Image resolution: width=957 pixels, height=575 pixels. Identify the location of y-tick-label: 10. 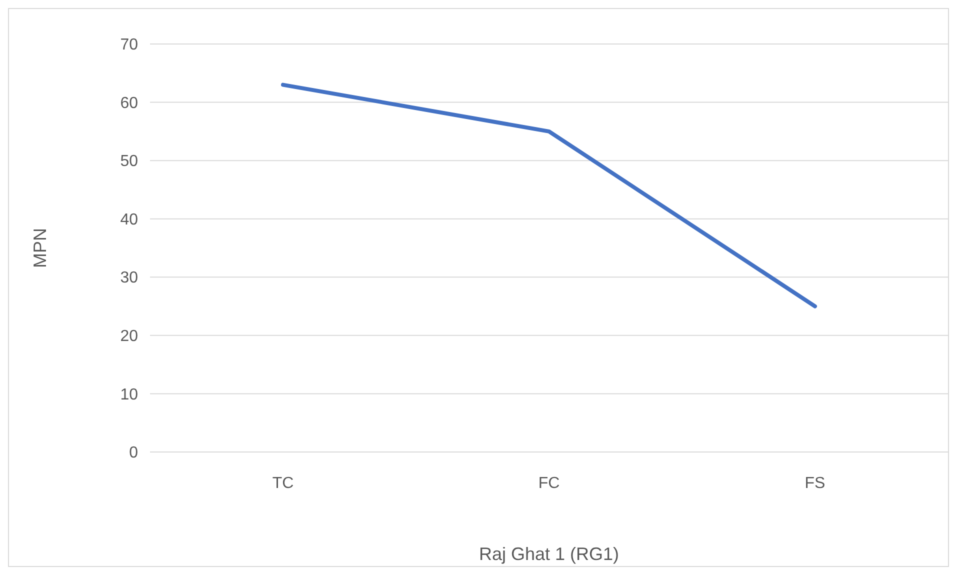
(129, 395).